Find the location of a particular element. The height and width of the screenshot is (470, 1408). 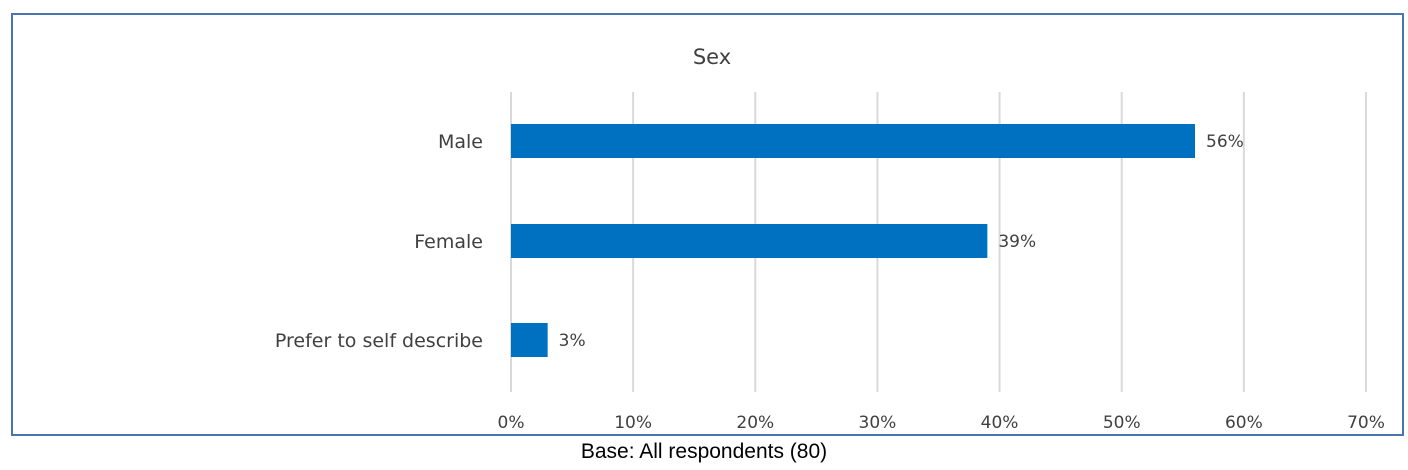

data-label: 56% is located at coordinates (1225, 142).